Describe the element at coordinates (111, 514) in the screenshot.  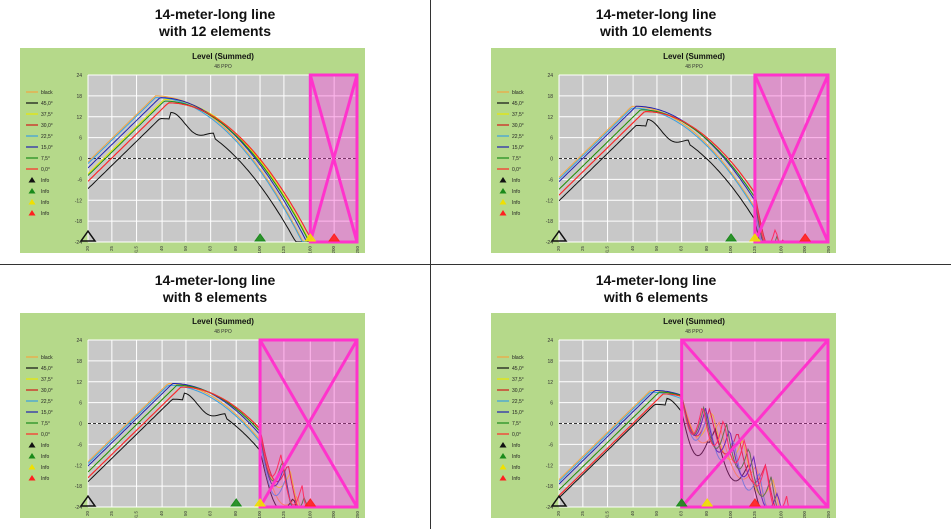
I see `x-tick-label: 25` at that location.